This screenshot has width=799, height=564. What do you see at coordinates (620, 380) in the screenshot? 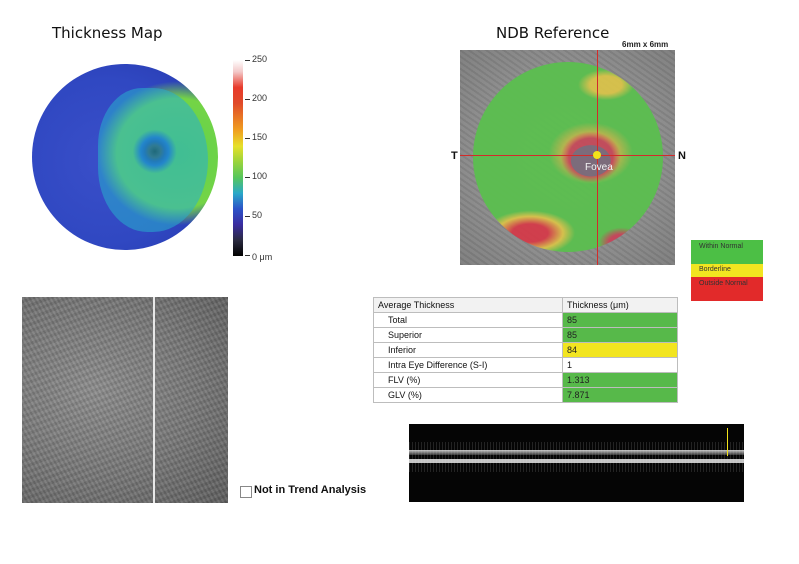
I see `row-value-flv: 1.313` at bounding box center [620, 380].